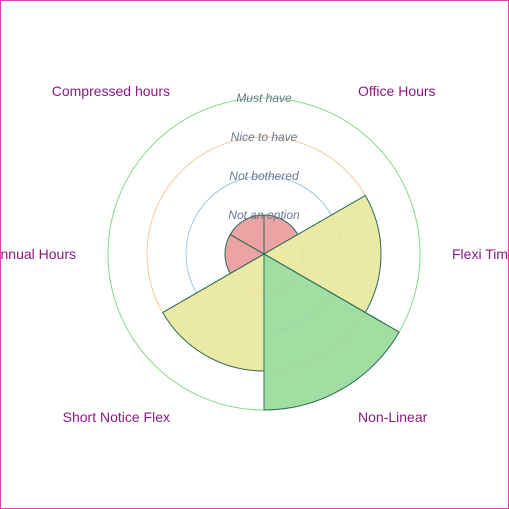 This screenshot has height=509, width=509. I want to click on wedge-non-linear, so click(331, 332).